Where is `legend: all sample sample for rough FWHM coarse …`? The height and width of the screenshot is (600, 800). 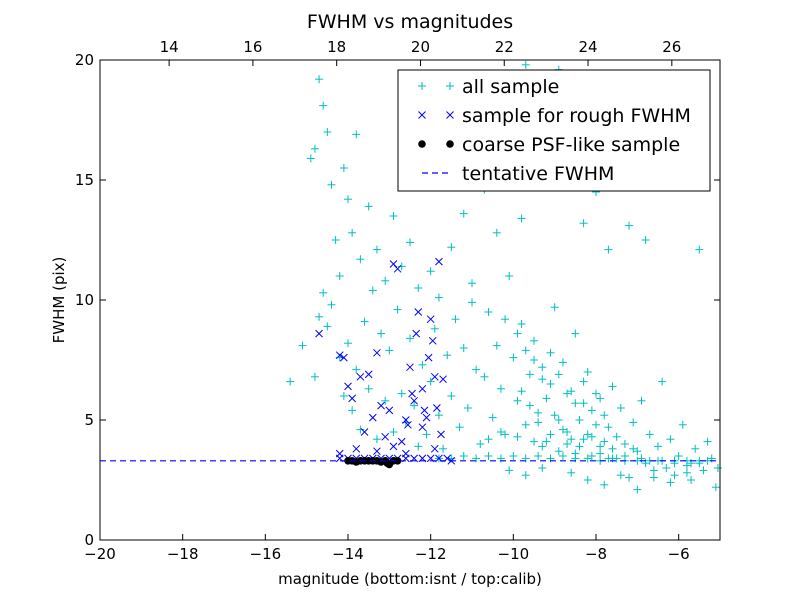 legend: all sample sample for rough FWHM coarse … is located at coordinates (554, 130).